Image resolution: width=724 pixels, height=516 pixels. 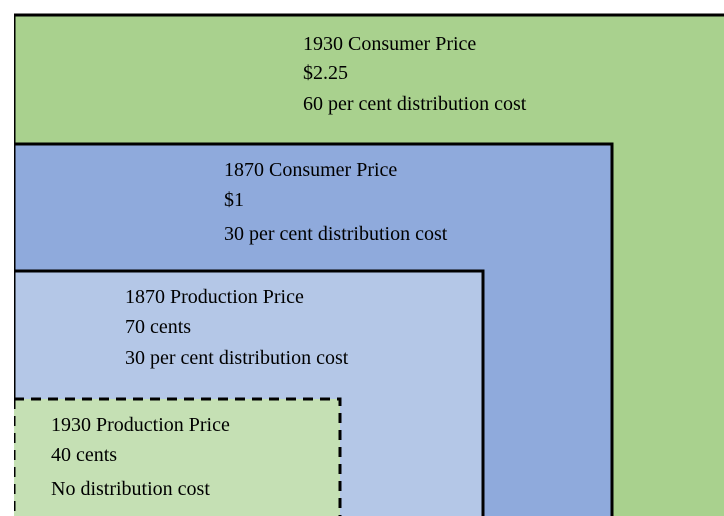 I want to click on box-label: 40 cents, so click(x=84, y=455).